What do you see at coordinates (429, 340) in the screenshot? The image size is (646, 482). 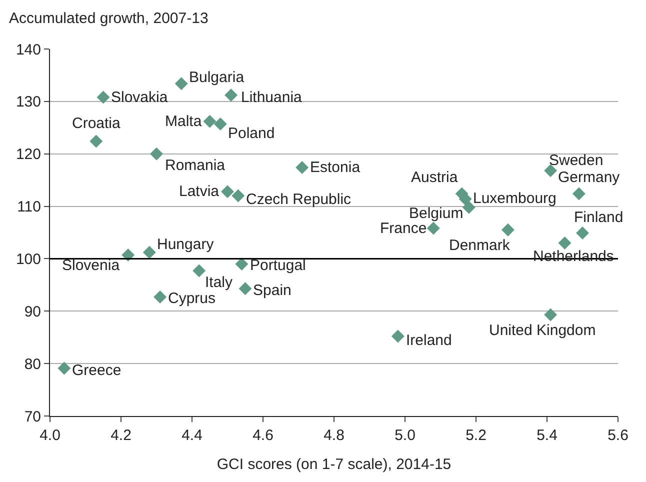 I see `annotation: Ireland` at bounding box center [429, 340].